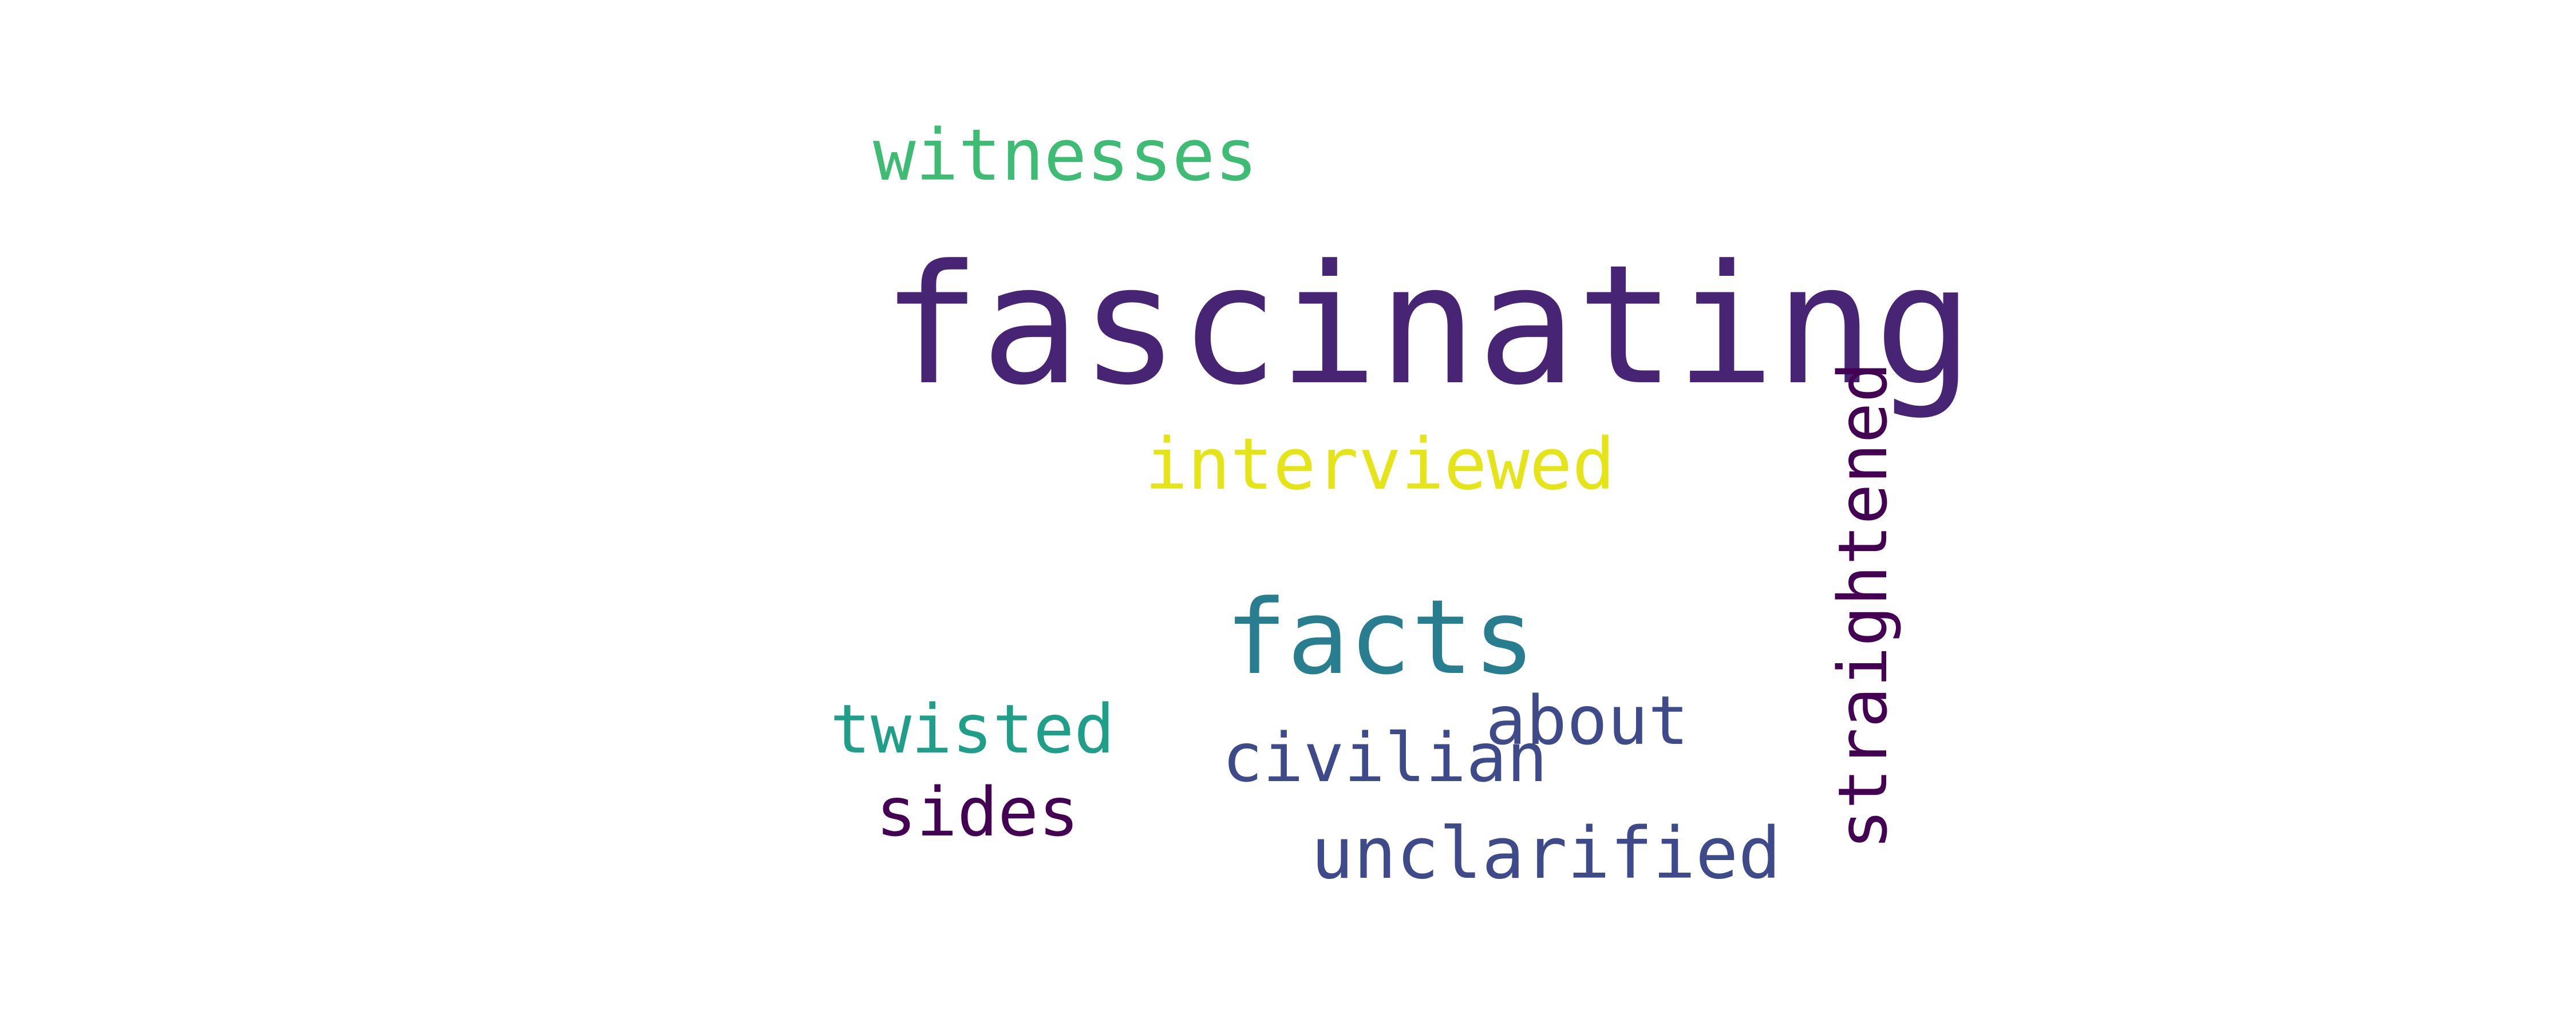 The width and height of the screenshot is (2576, 1030). Describe the element at coordinates (1587, 720) in the screenshot. I see `word-about: about` at that location.